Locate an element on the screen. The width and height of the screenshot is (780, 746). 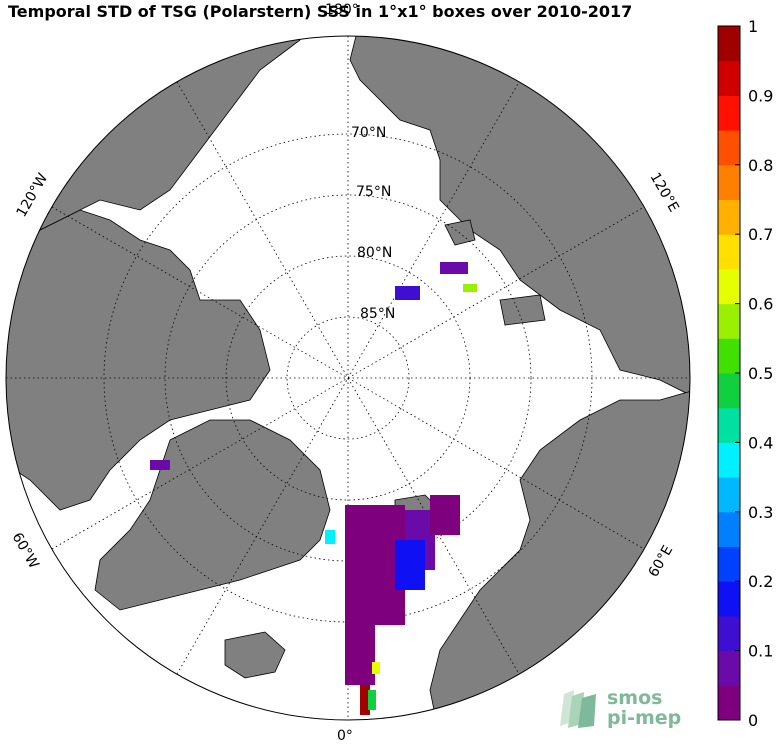
colorbar-tick-label: 0.9 is located at coordinates (760, 95).